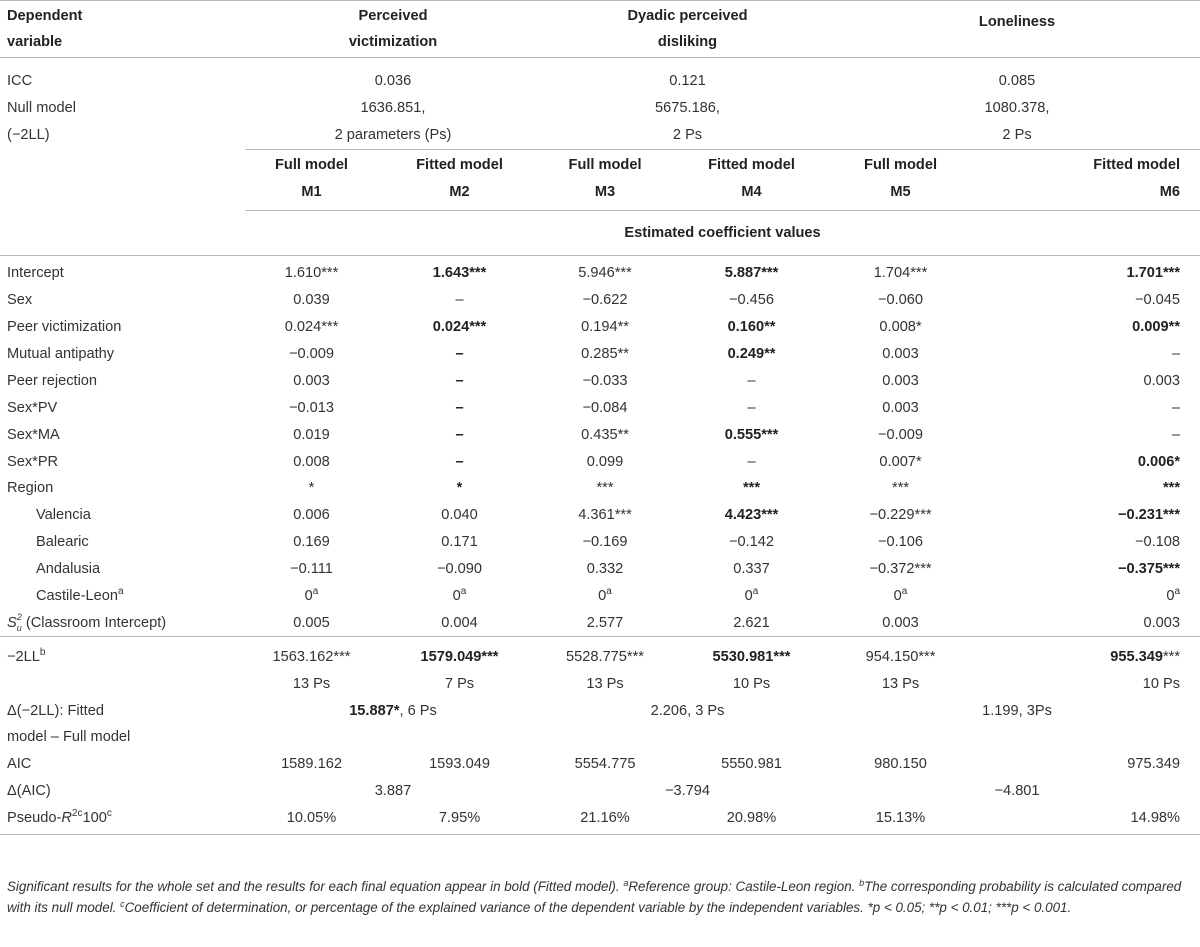  What do you see at coordinates (751, 764) in the screenshot?
I see `aic-value: 5550.981` at bounding box center [751, 764].